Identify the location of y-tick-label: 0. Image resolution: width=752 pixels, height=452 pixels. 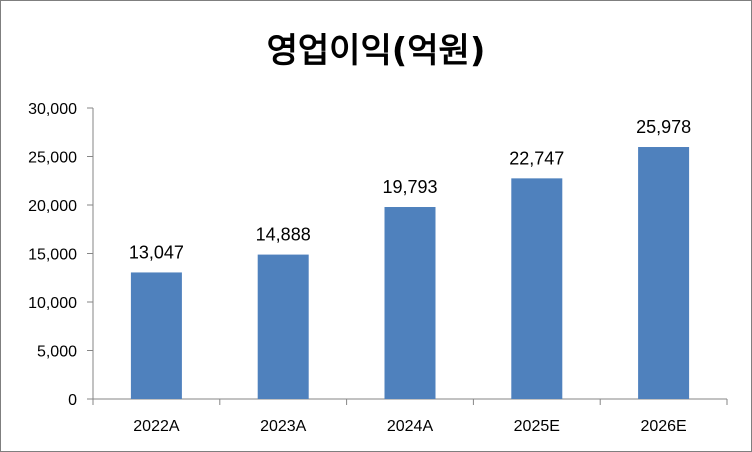
(72, 400).